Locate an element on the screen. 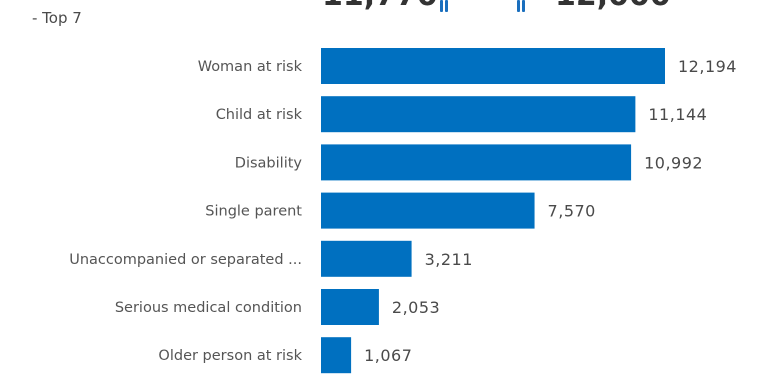 The height and width of the screenshot is (374, 772). total-count-left: 11,770 is located at coordinates (380, 6).